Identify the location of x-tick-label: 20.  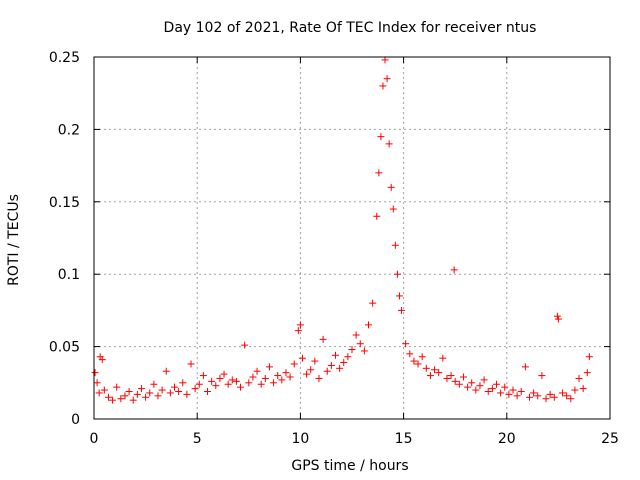
(507, 439).